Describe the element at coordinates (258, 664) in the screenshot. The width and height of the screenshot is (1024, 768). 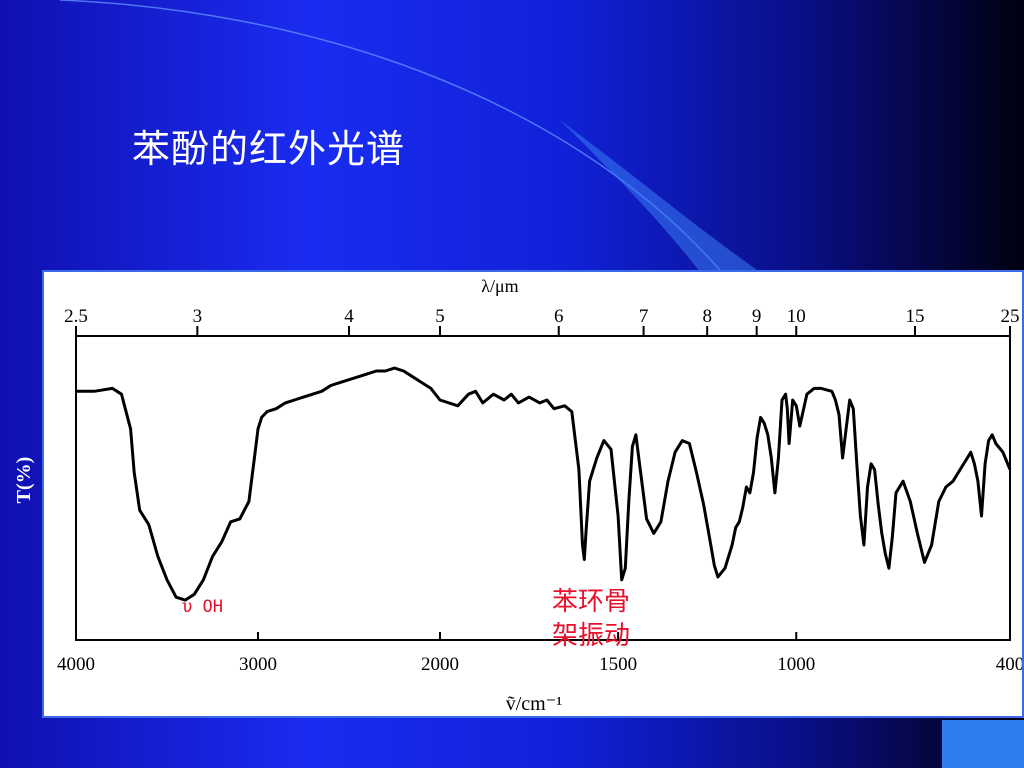
I see `bottom-tick-label: 3000` at that location.